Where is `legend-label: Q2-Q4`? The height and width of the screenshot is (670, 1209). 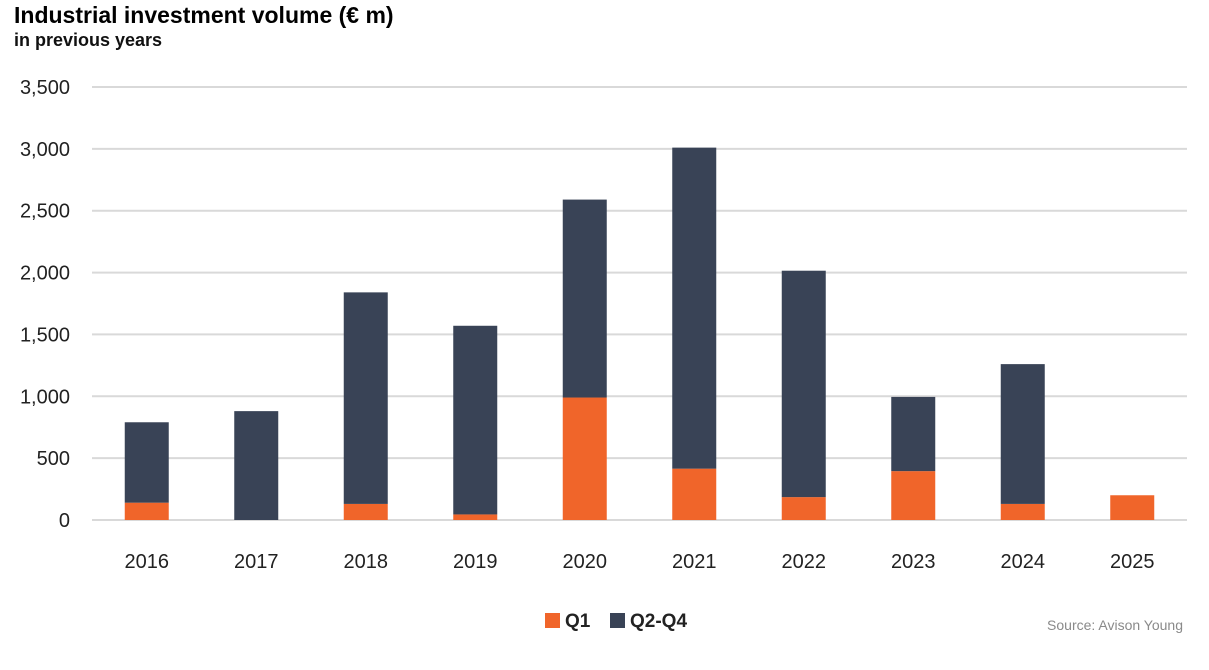 legend-label: Q2-Q4 is located at coordinates (658, 621).